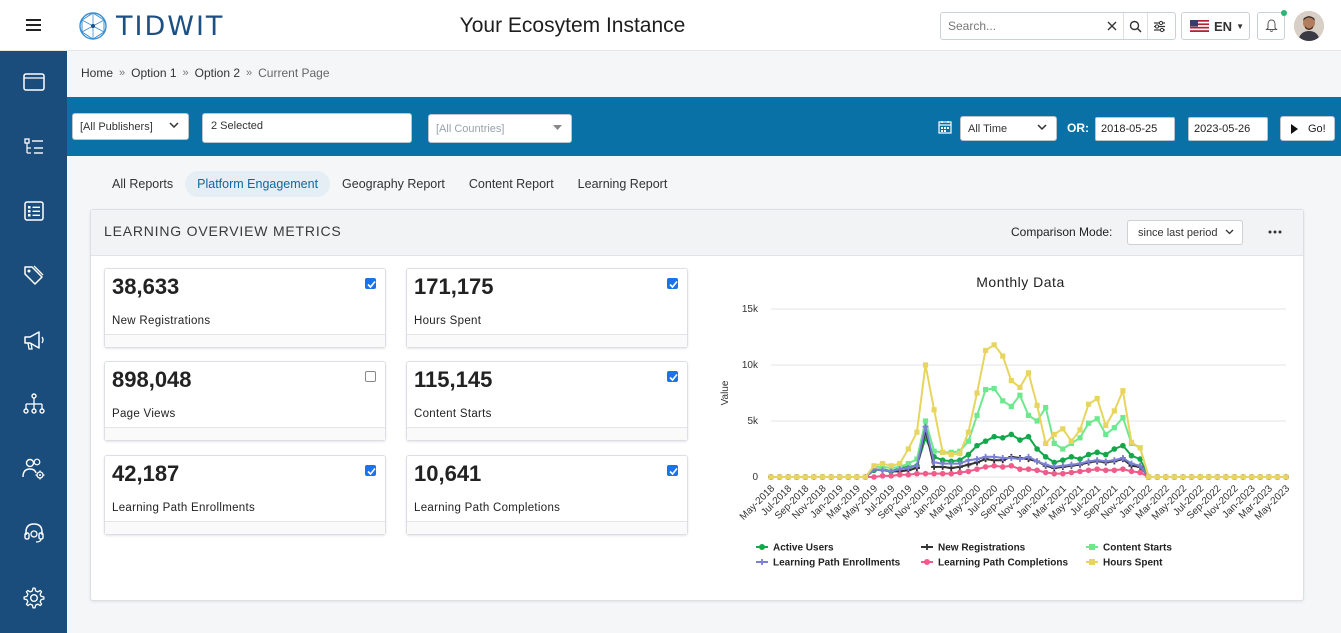 The height and width of the screenshot is (633, 1341). I want to click on metric-value: 38,633, so click(146, 286).